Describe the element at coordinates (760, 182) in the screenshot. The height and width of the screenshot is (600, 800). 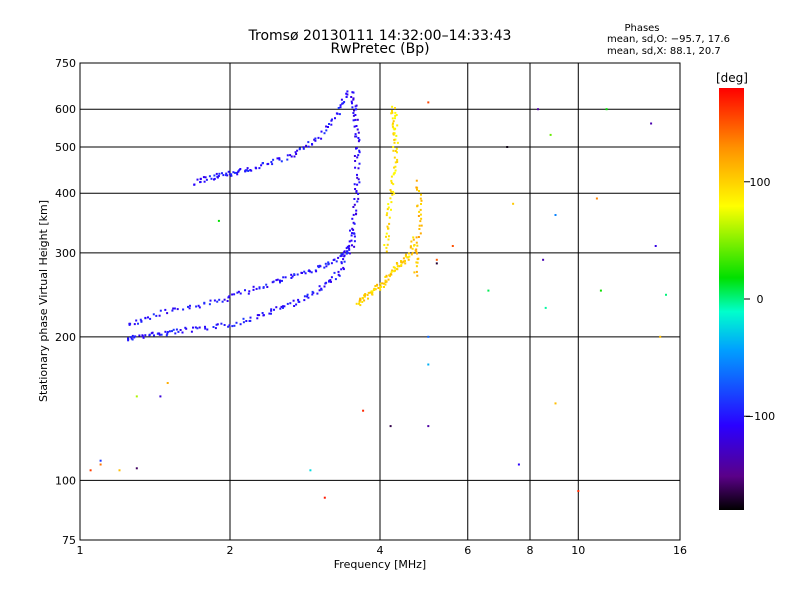
I see `colorbar-tick-label: 100` at that location.